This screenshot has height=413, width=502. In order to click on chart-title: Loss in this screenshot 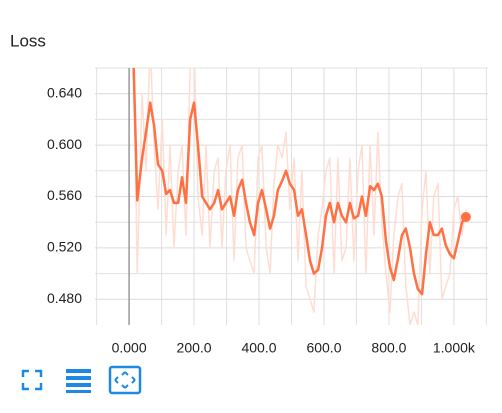, I will do `click(28, 40)`.